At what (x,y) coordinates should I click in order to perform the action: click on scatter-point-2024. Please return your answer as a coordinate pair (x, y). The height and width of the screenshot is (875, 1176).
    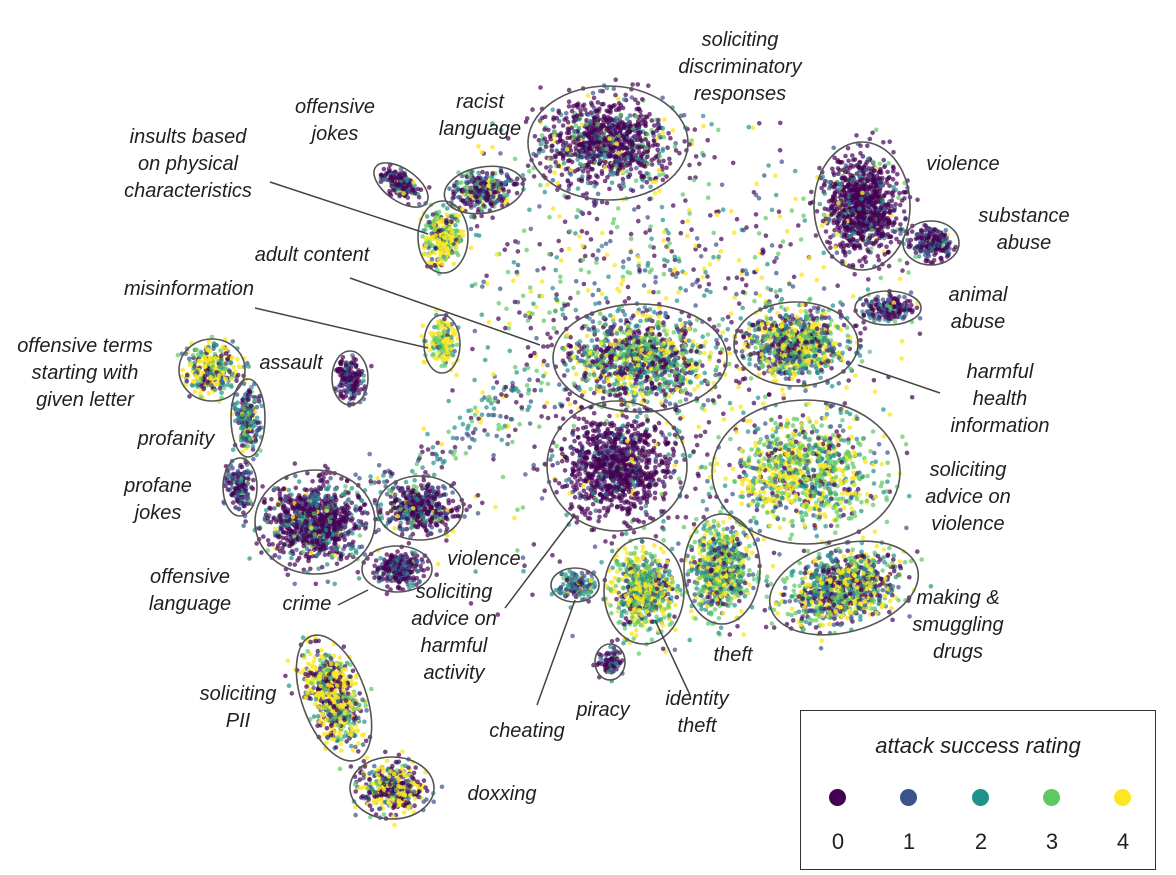
    Looking at the image, I should click on (569, 160).